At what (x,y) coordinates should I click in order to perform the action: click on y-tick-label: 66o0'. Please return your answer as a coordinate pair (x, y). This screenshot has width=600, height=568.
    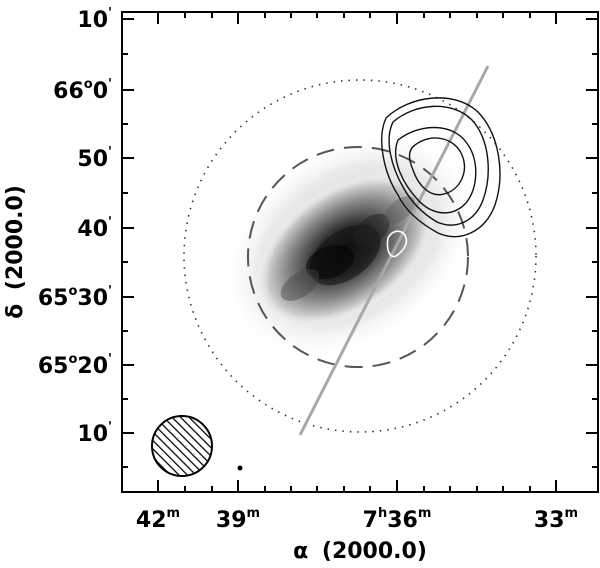
    Looking at the image, I should click on (82, 90).